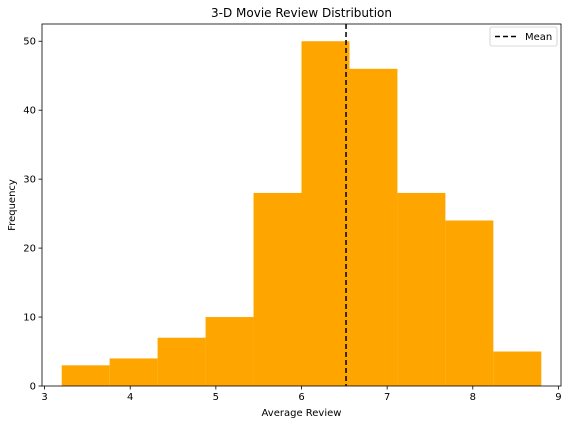 Image resolution: width=568 pixels, height=424 pixels. What do you see at coordinates (302, 413) in the screenshot?
I see `x-axis-label: Average Review` at bounding box center [302, 413].